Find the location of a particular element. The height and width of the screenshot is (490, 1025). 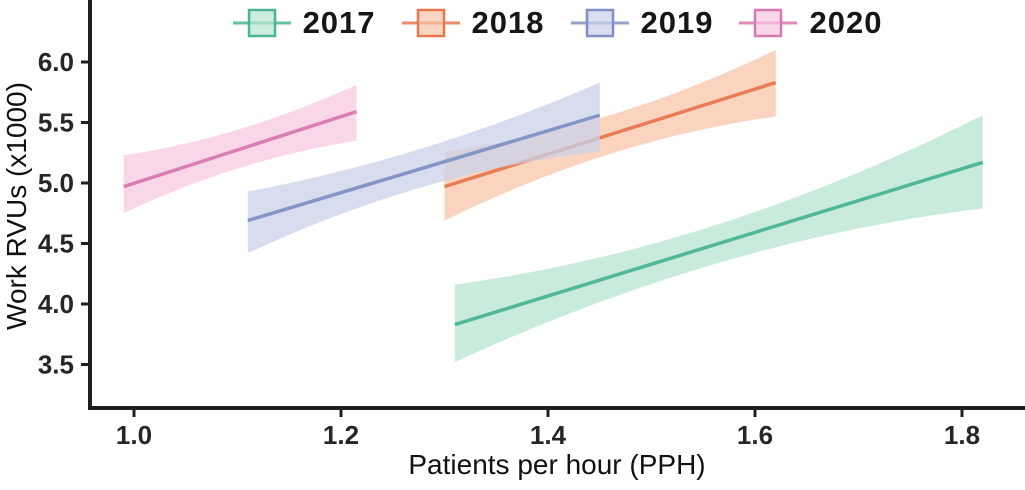

y-tick-label: 6.0 is located at coordinates (56, 62).